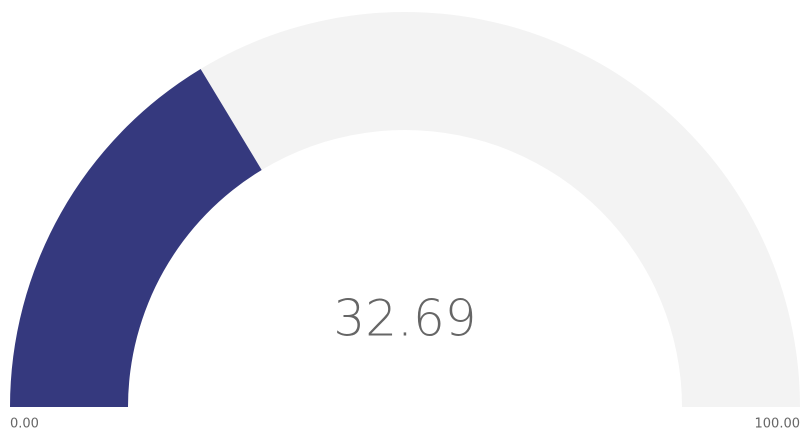 Image resolution: width=801 pixels, height=432 pixels. What do you see at coordinates (404, 319) in the screenshot?
I see `gauge-value: 32.69` at bounding box center [404, 319].